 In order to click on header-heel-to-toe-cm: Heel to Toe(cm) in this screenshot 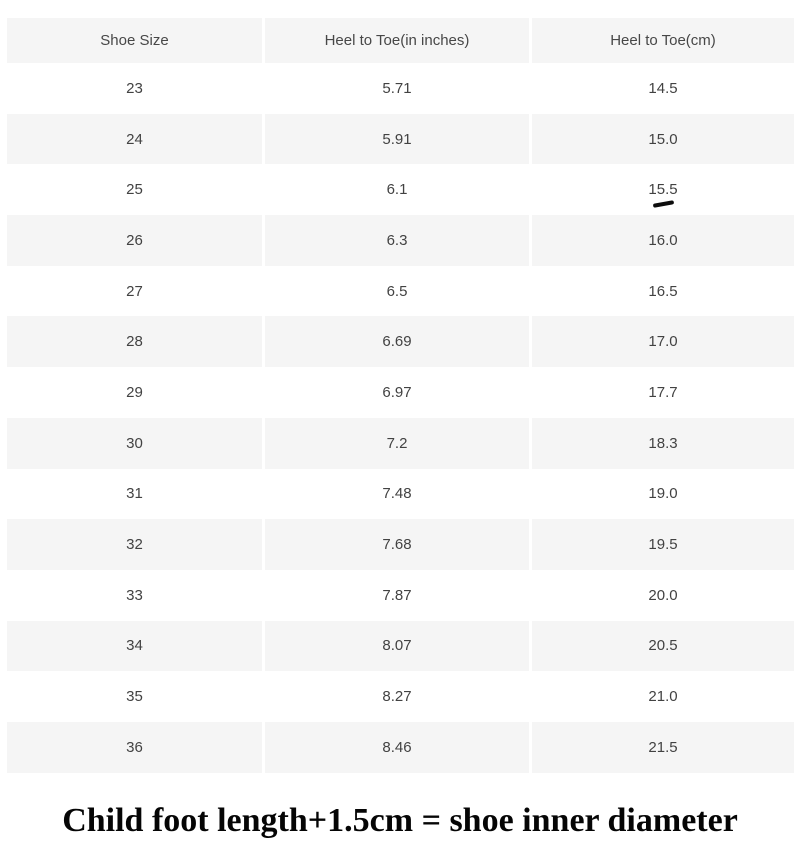, I will do `click(663, 40)`.